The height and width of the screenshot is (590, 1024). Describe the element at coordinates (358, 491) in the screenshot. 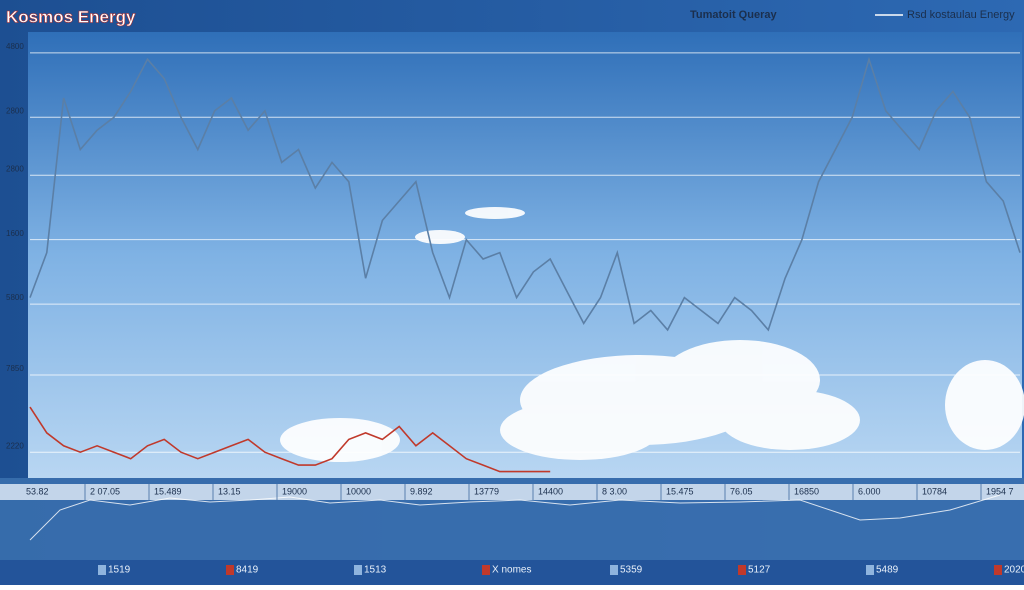

I see `footer-label: 10000` at that location.